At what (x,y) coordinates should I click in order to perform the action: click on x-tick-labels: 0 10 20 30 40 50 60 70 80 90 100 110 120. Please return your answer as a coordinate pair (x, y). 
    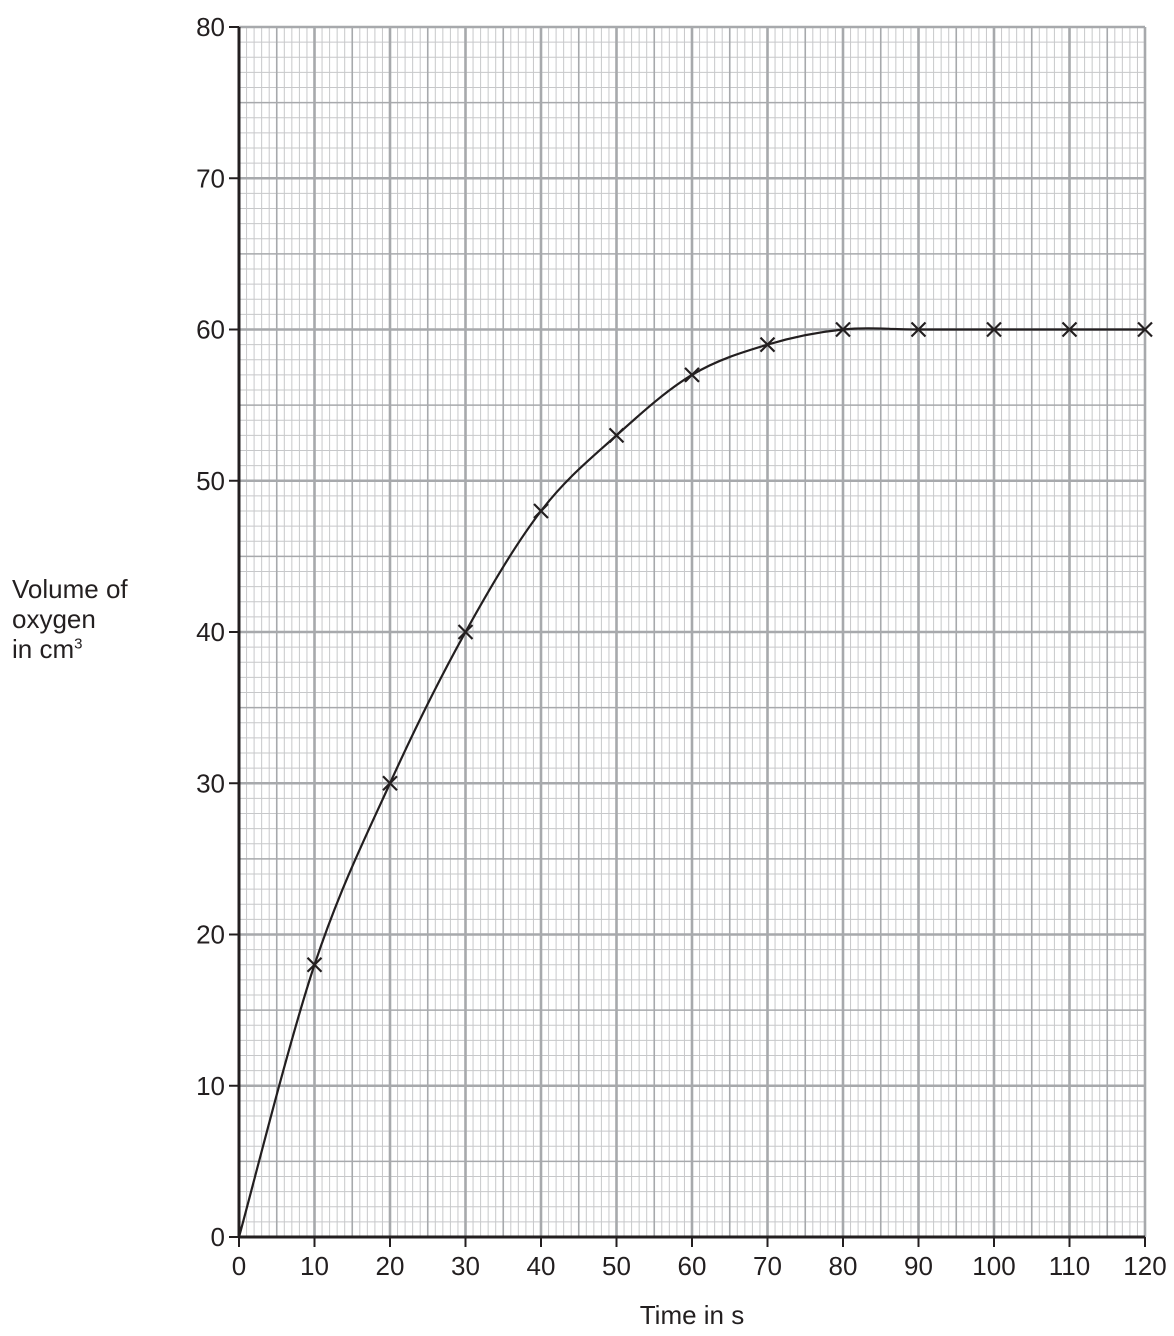
    Looking at the image, I should click on (699, 1259).